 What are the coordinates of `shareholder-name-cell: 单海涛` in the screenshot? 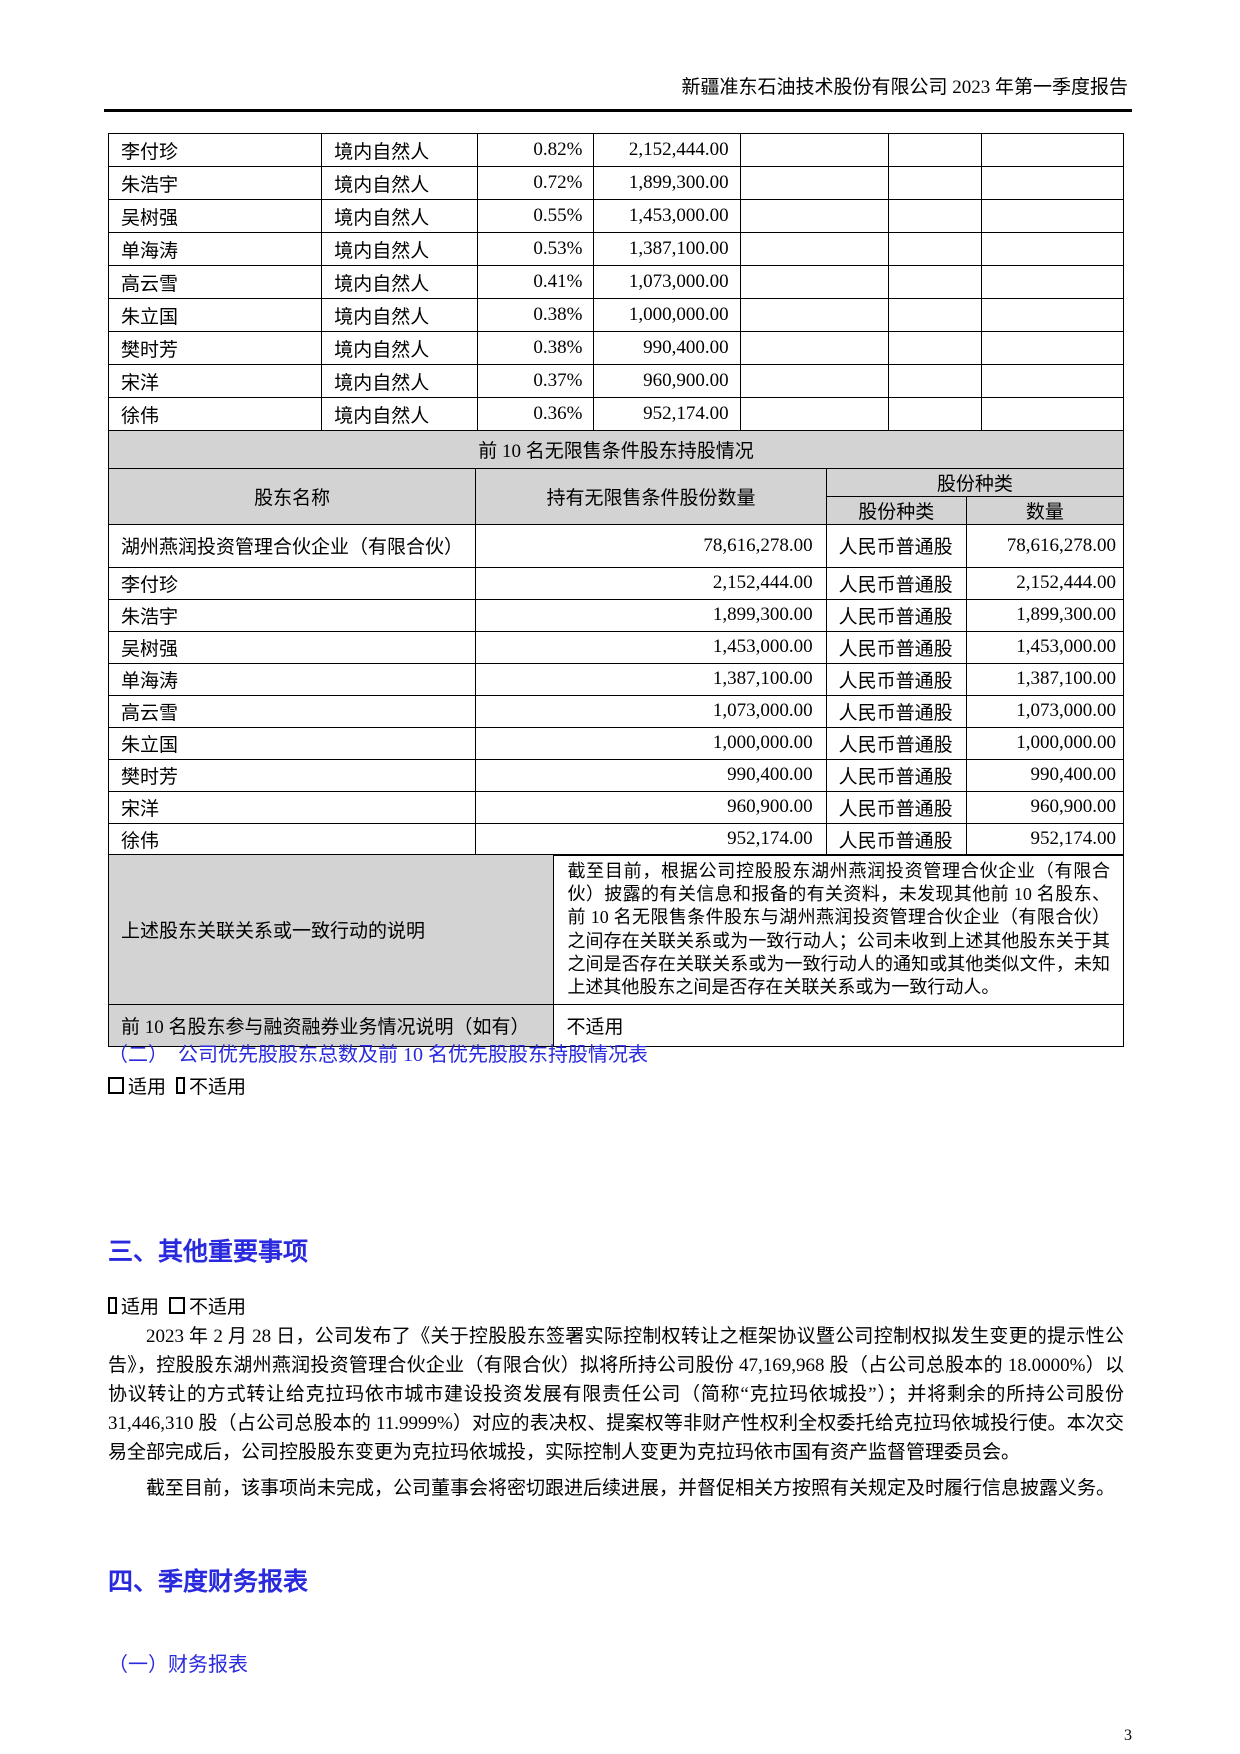 It's located at (215, 249).